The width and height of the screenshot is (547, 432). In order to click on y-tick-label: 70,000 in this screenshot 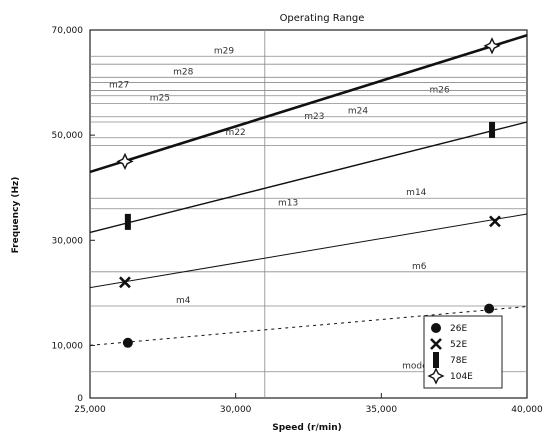, I will do `click(68, 31)`.